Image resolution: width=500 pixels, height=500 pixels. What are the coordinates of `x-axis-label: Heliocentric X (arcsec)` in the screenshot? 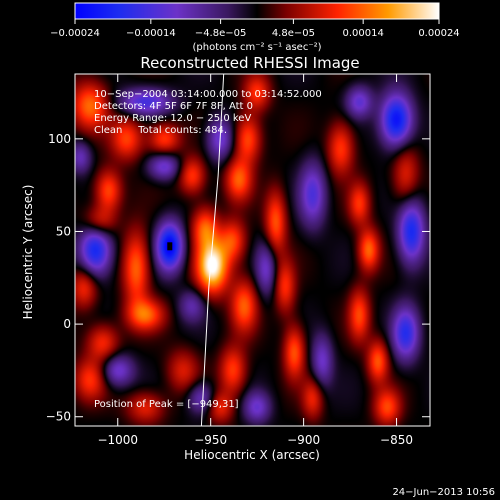 It's located at (252, 455).